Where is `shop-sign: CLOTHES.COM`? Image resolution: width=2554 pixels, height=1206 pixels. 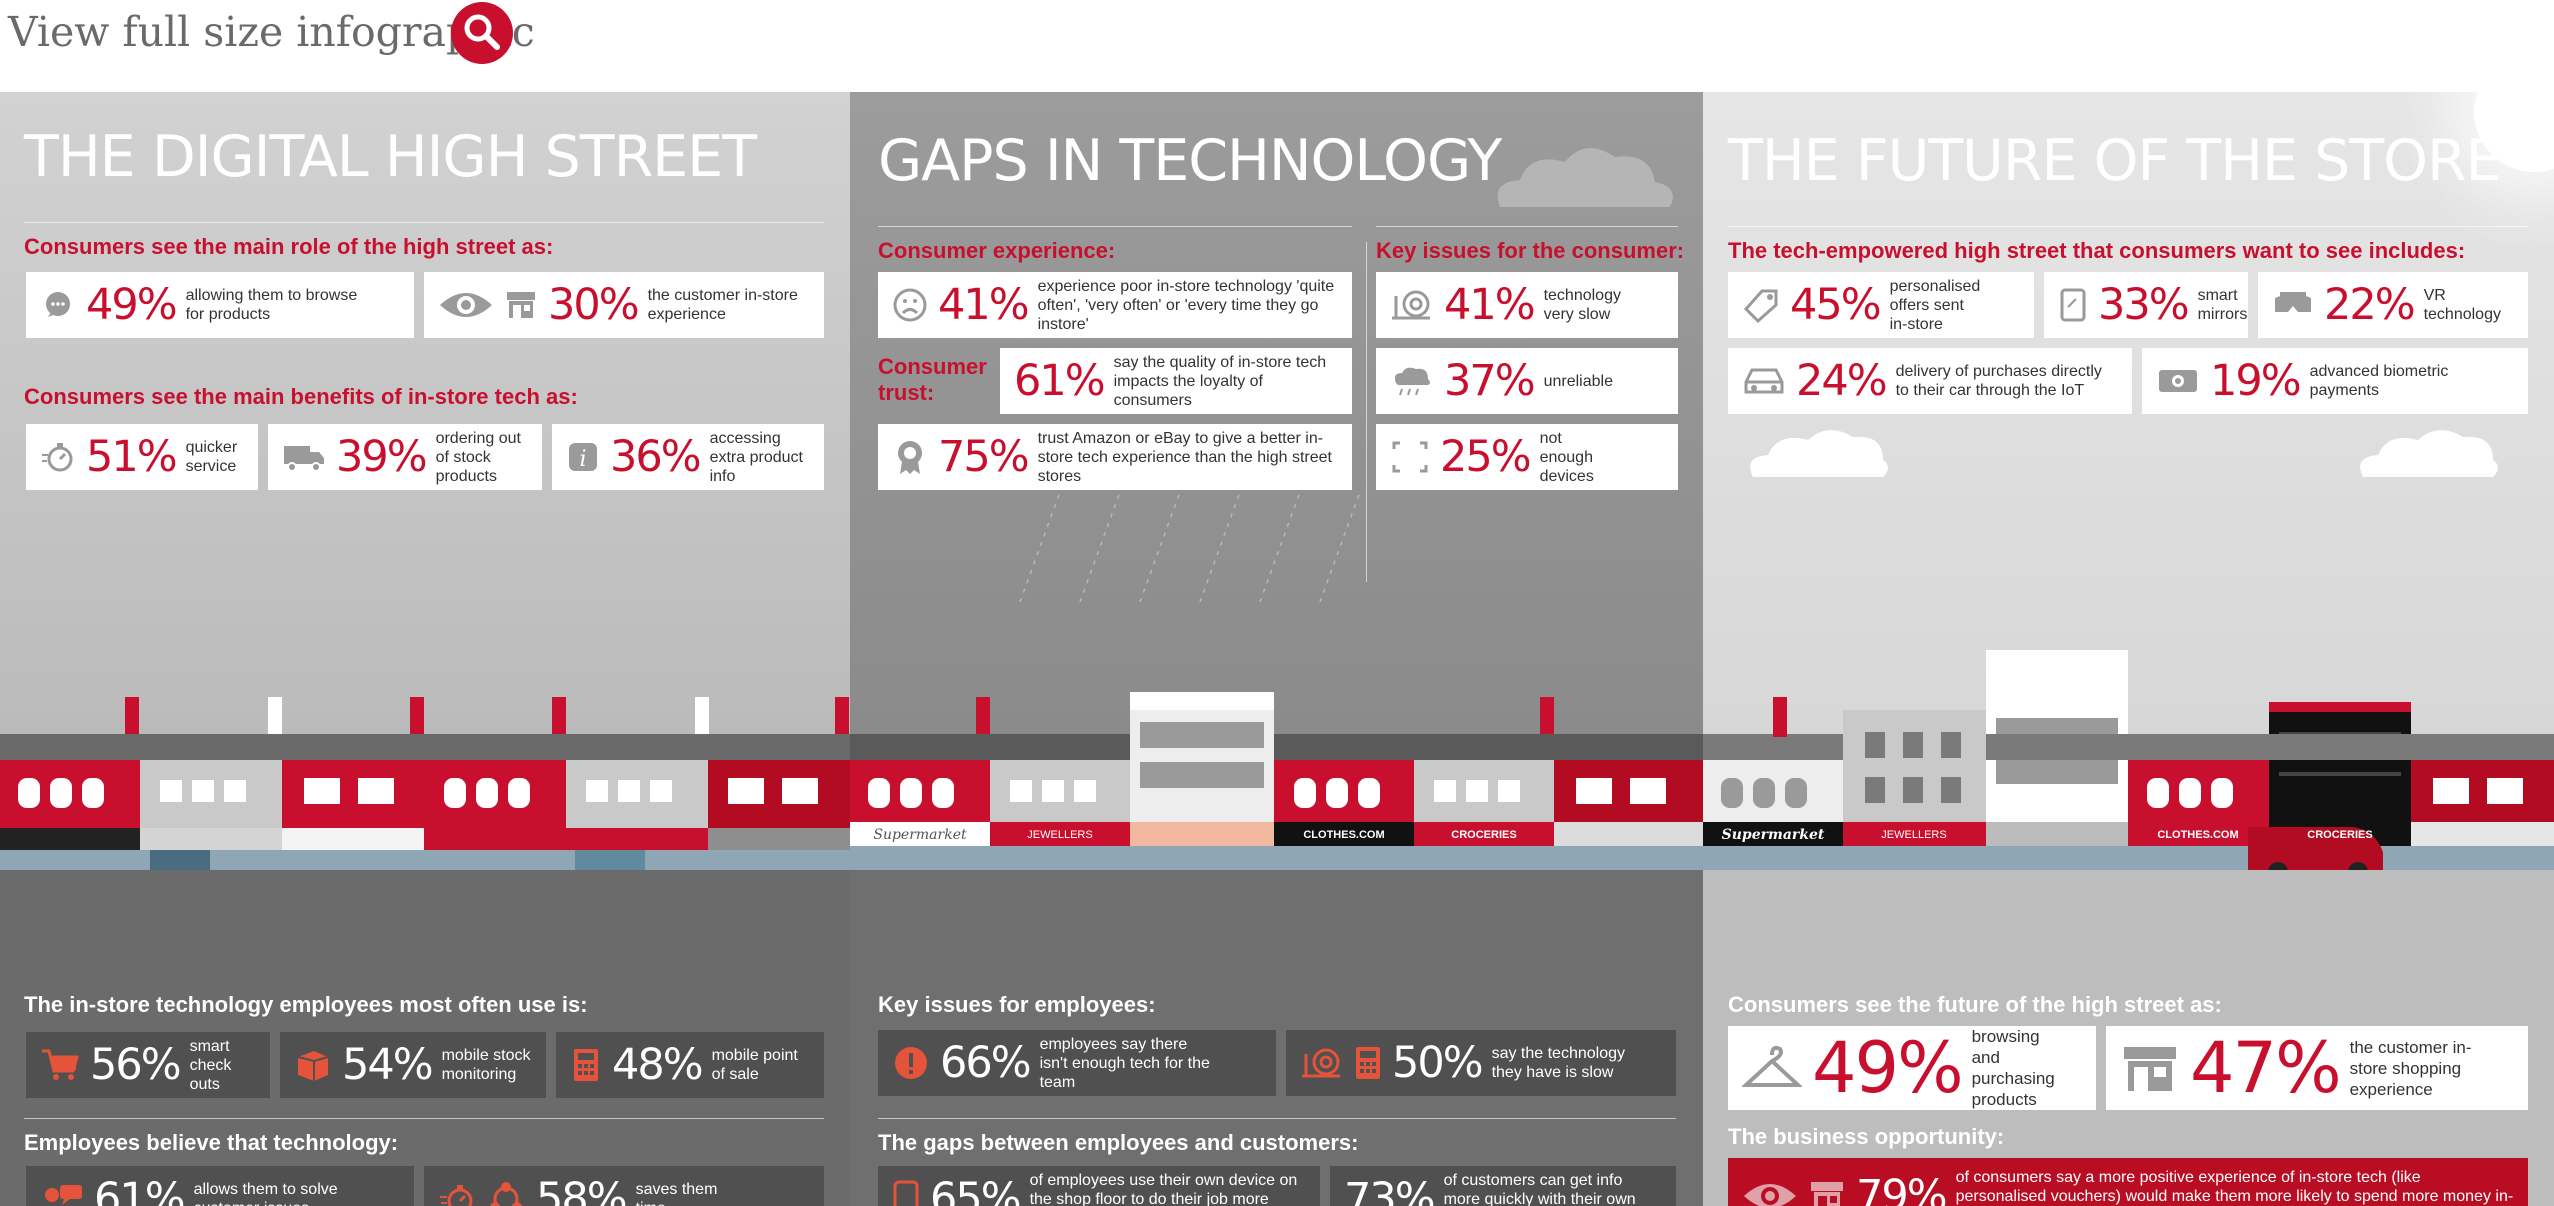
shop-sign: CLOTHES.COM is located at coordinates (1343, 835).